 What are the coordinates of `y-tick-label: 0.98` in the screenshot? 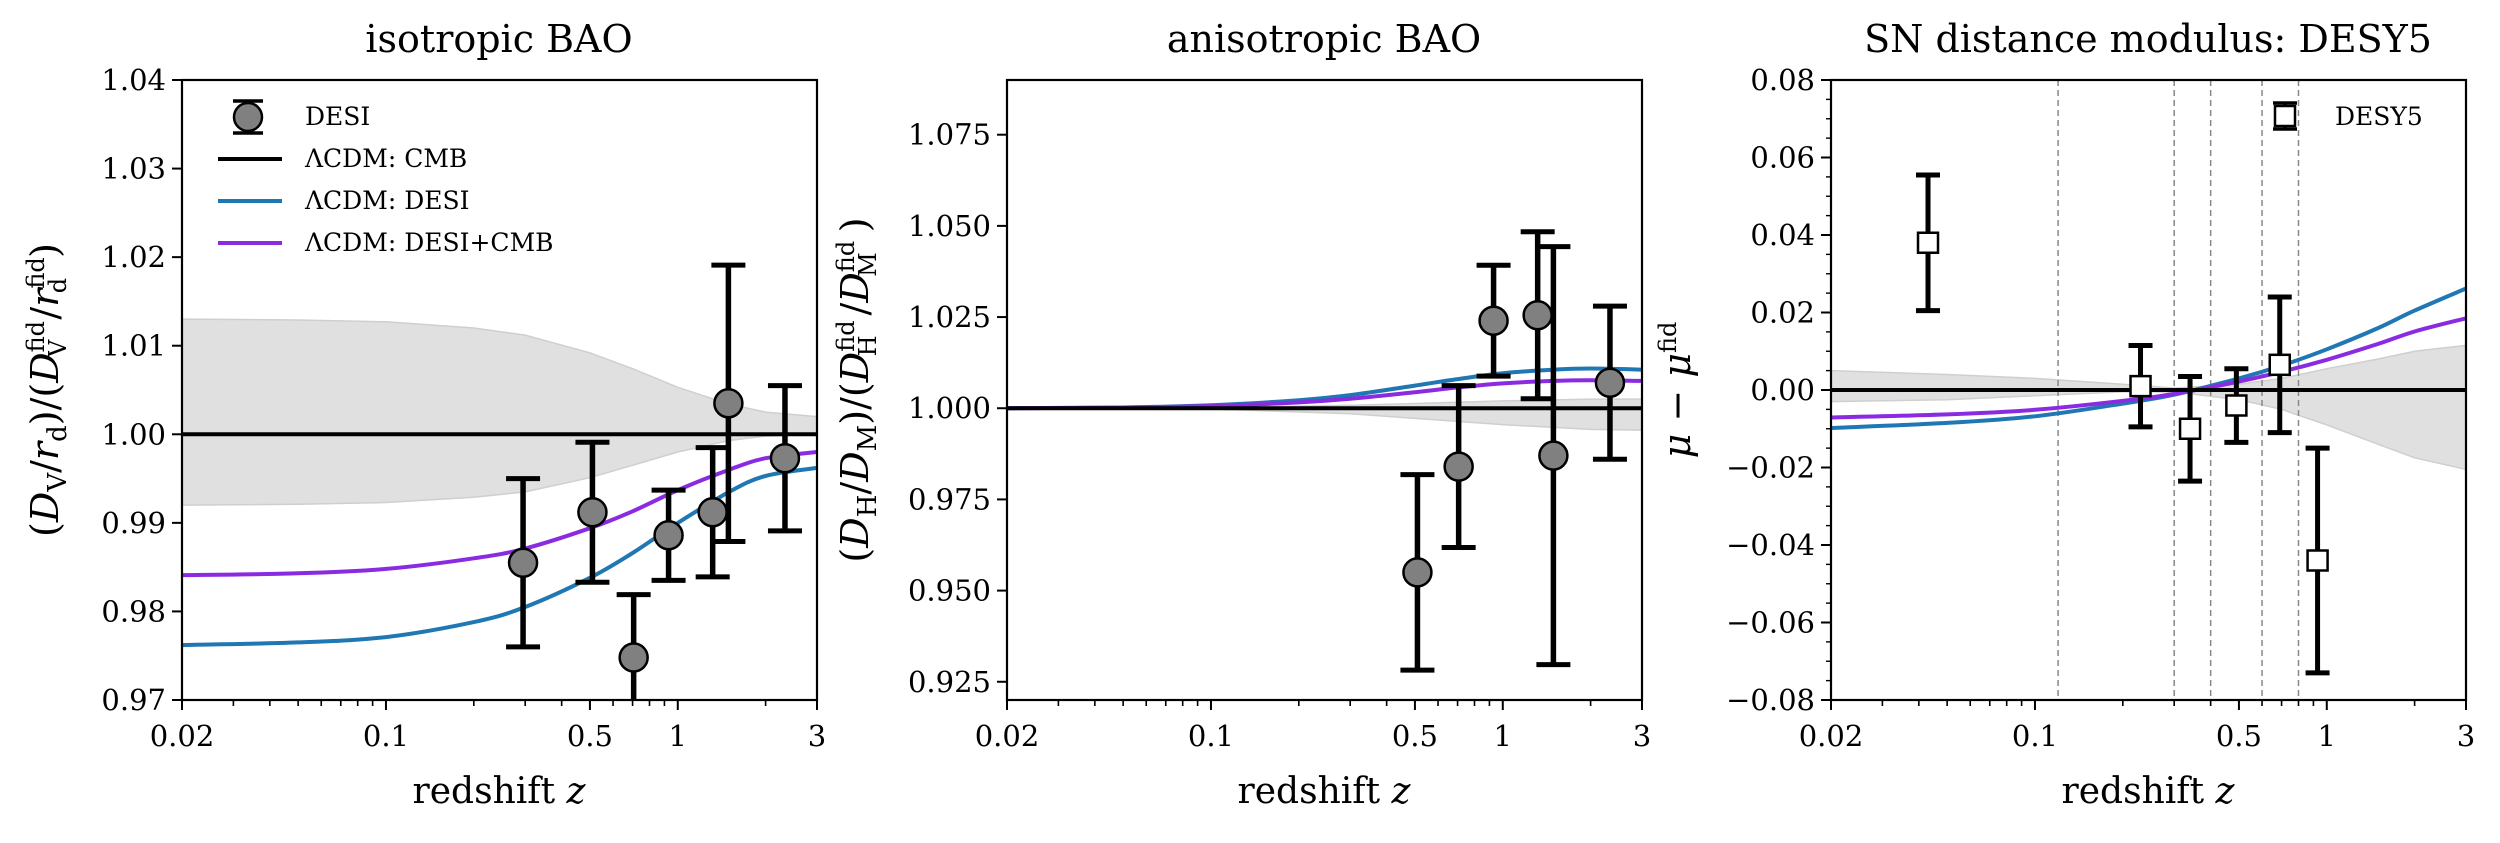 It's located at (133, 611).